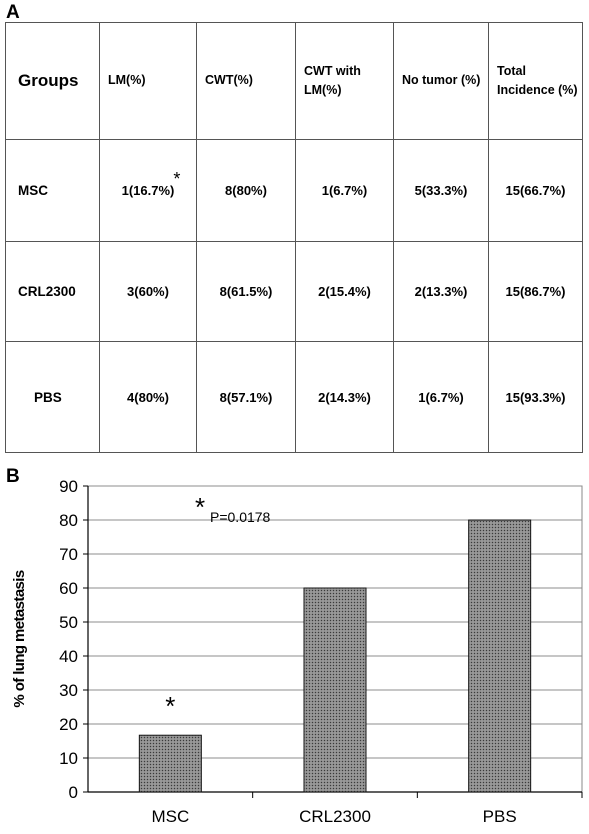 The width and height of the screenshot is (589, 834). I want to click on y-tick-label: 10, so click(68, 758).